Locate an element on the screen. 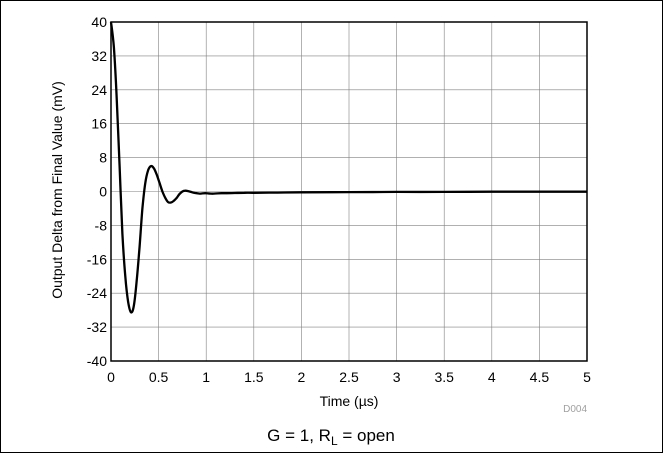 The height and width of the screenshot is (453, 663). y-tick-label: 16 is located at coordinates (99, 124).